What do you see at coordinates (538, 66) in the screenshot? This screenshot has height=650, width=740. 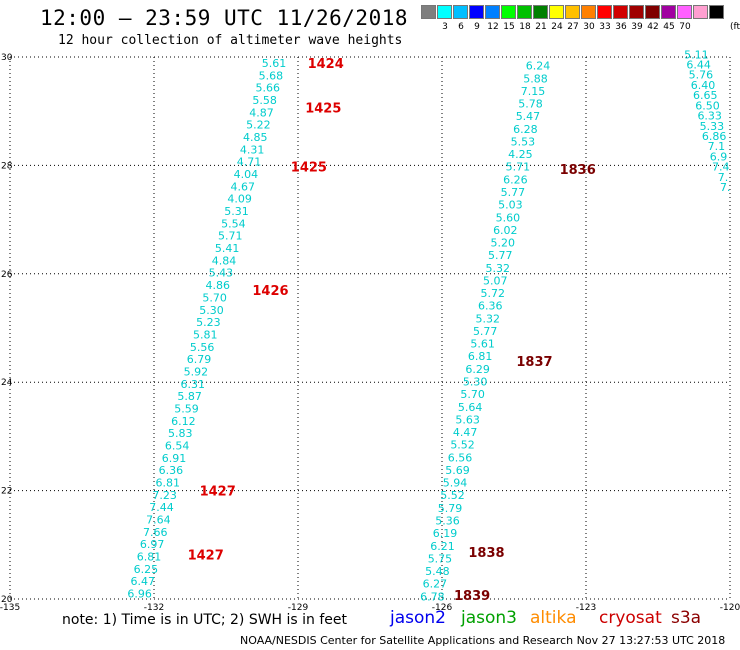 I see `wave-height-point: 6.24` at bounding box center [538, 66].